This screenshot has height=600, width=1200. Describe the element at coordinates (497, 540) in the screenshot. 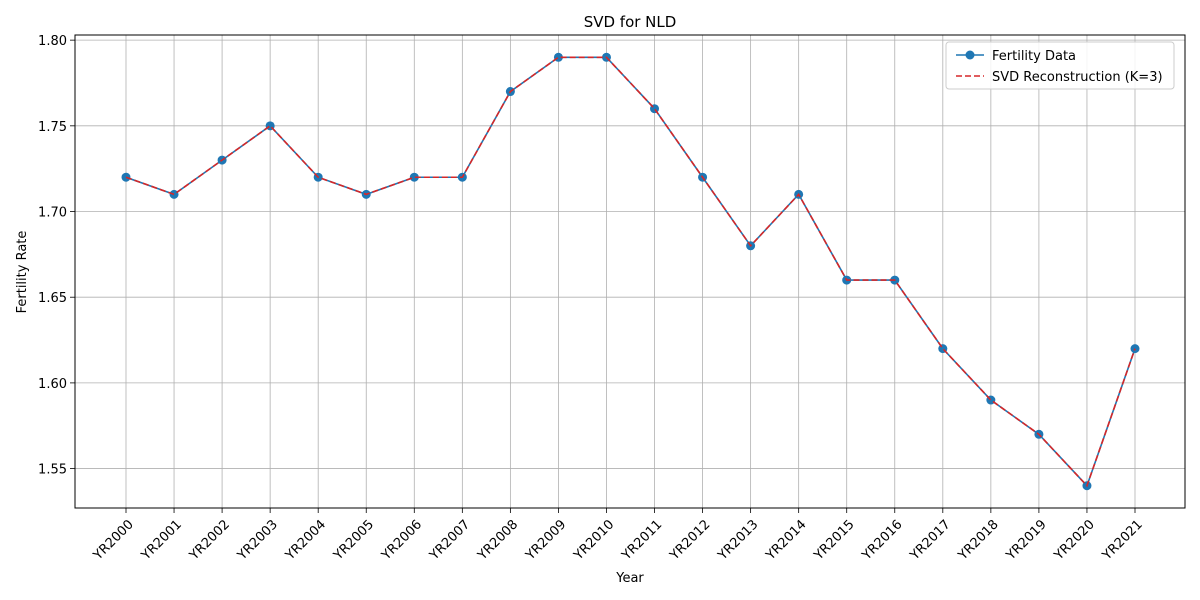

I see `x-tick-label: YR2008` at that location.